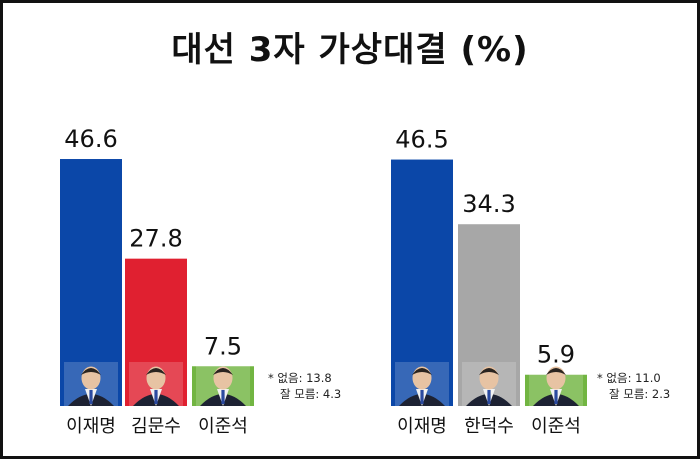  I want to click on category-label: 김문수, so click(156, 426).